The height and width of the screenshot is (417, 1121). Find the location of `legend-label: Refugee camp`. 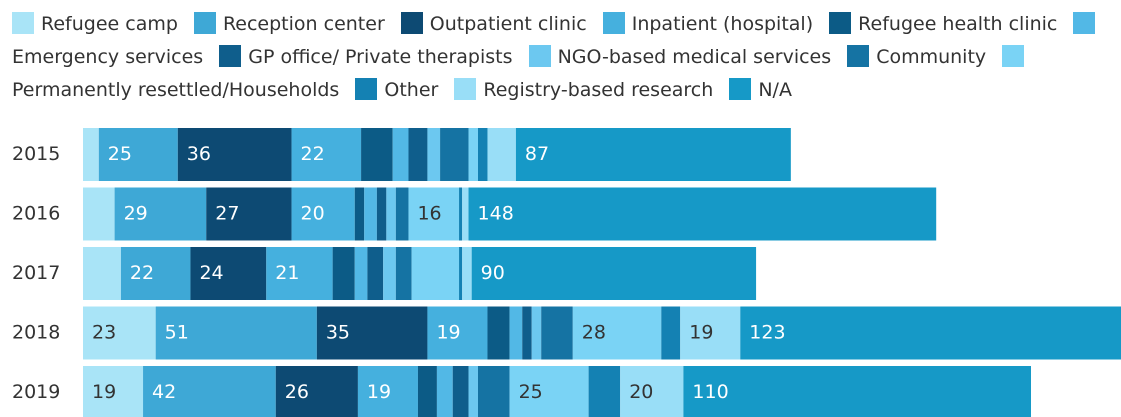

legend-label: Refugee camp is located at coordinates (109, 24).